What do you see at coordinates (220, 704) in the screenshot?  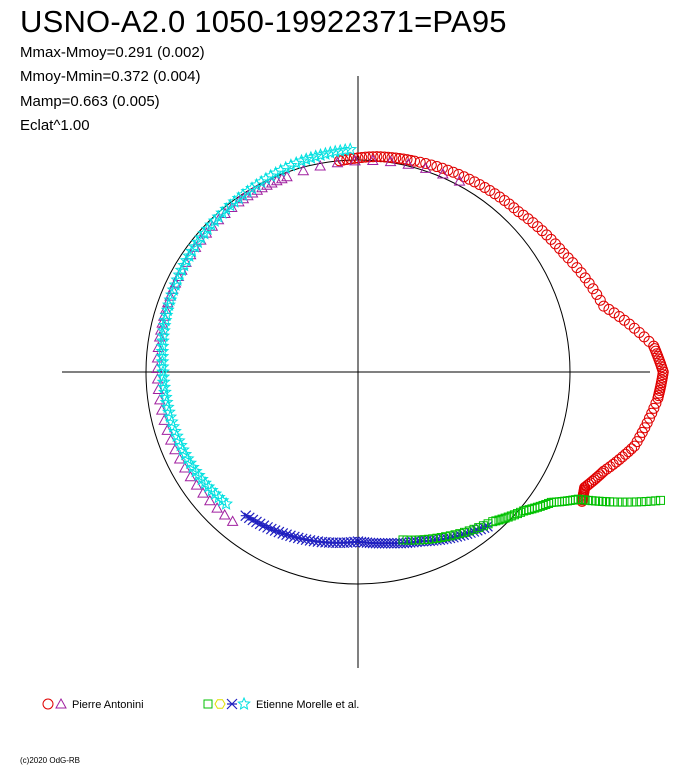 I see `legend-symbol-hexagon` at bounding box center [220, 704].